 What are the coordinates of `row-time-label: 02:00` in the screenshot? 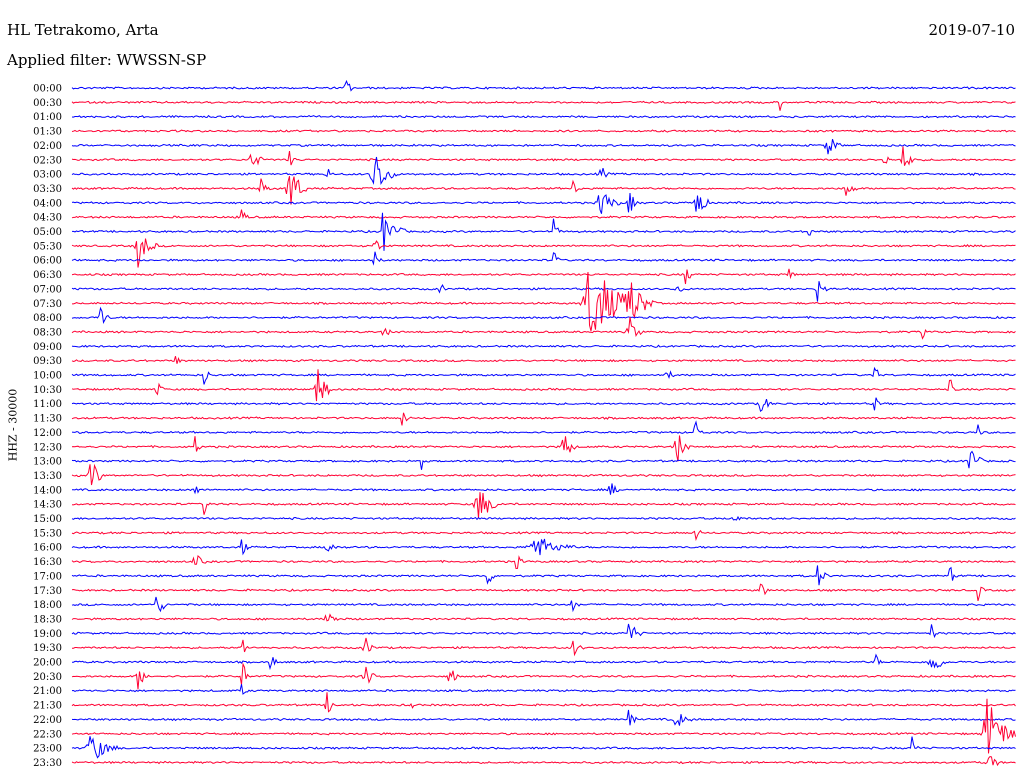 It's located at (47, 146).